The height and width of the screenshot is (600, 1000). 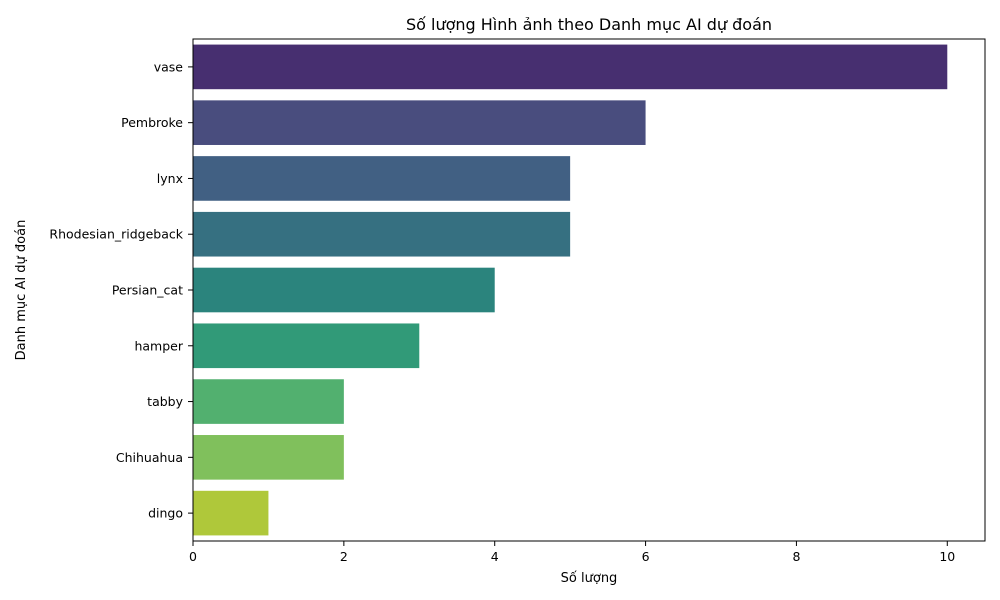 I want to click on x-axis-ticks: 0 2 4 6 8 10, so click(x=572, y=552).